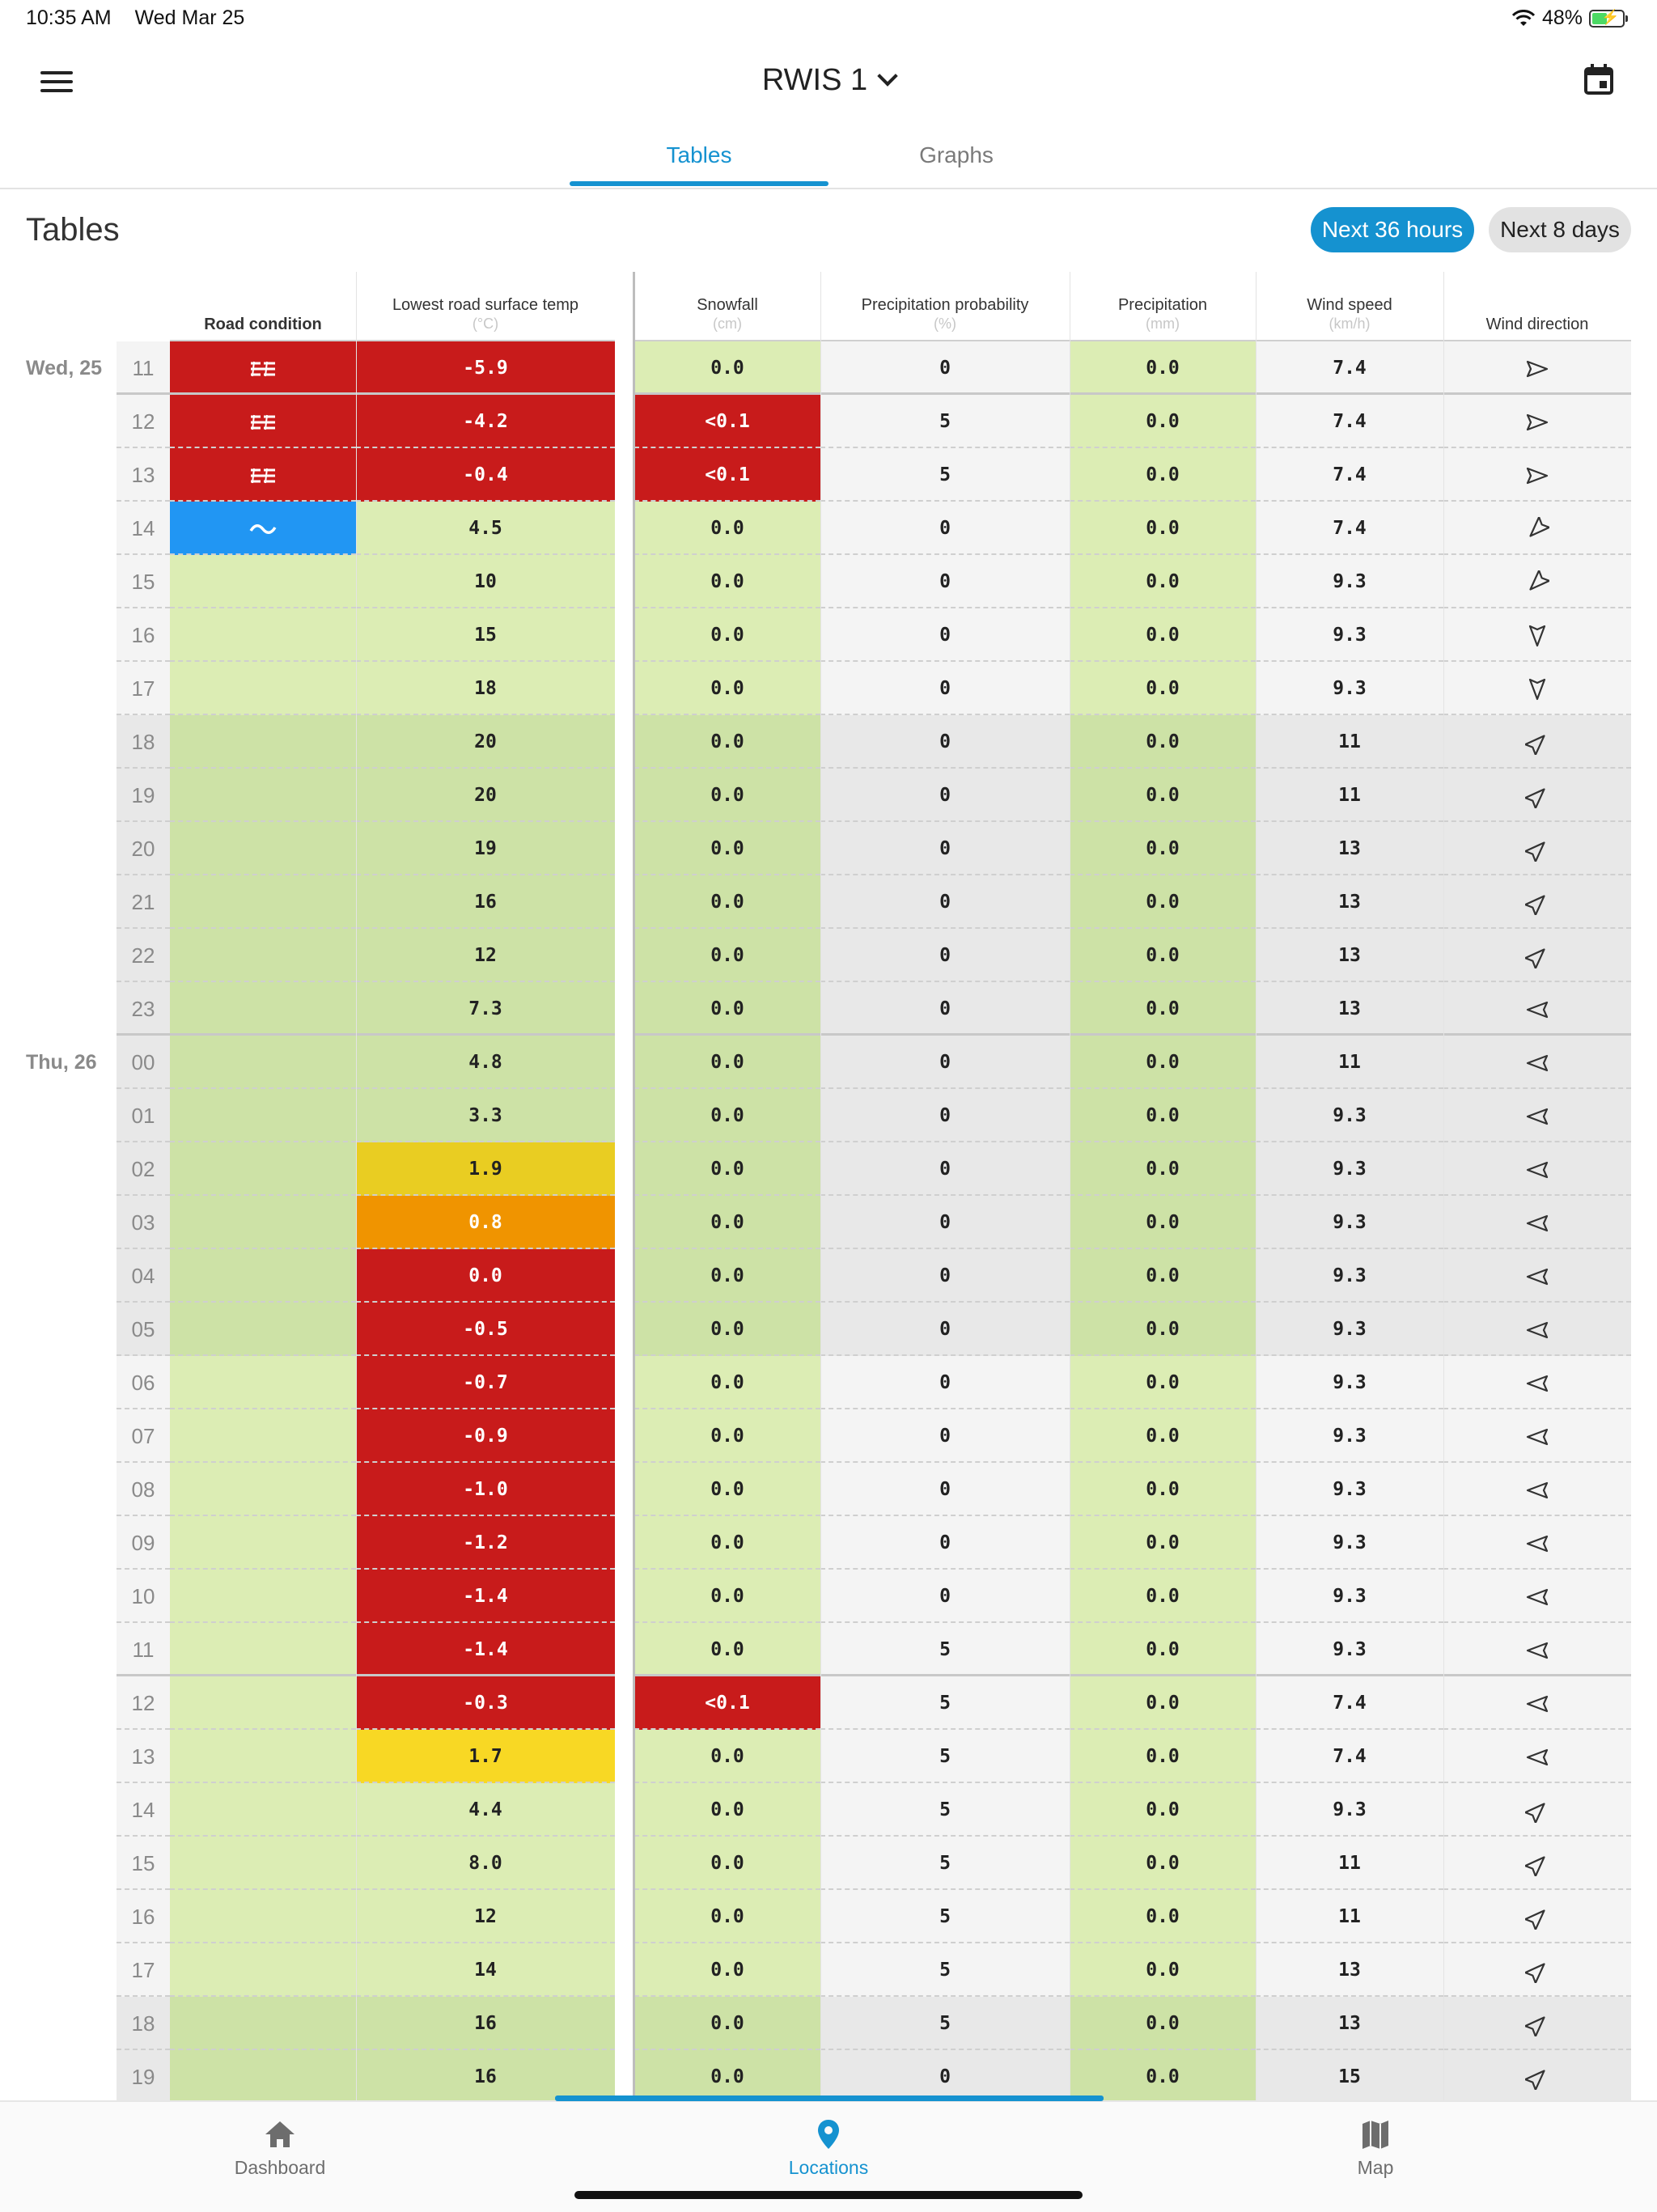 Image resolution: width=1657 pixels, height=2212 pixels. Describe the element at coordinates (1349, 2075) in the screenshot. I see `wind-speed-cell: 15` at that location.